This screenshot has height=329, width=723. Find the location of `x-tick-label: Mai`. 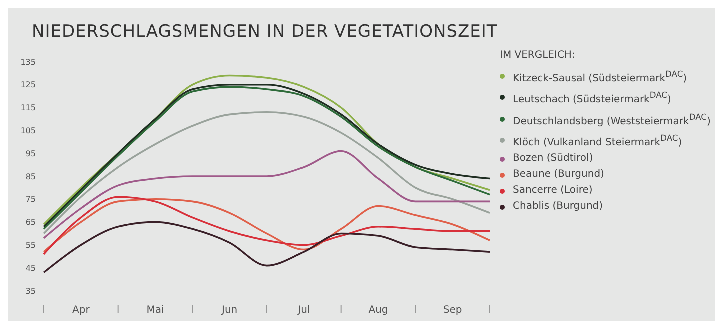

x-tick-label: Mai is located at coordinates (155, 310).